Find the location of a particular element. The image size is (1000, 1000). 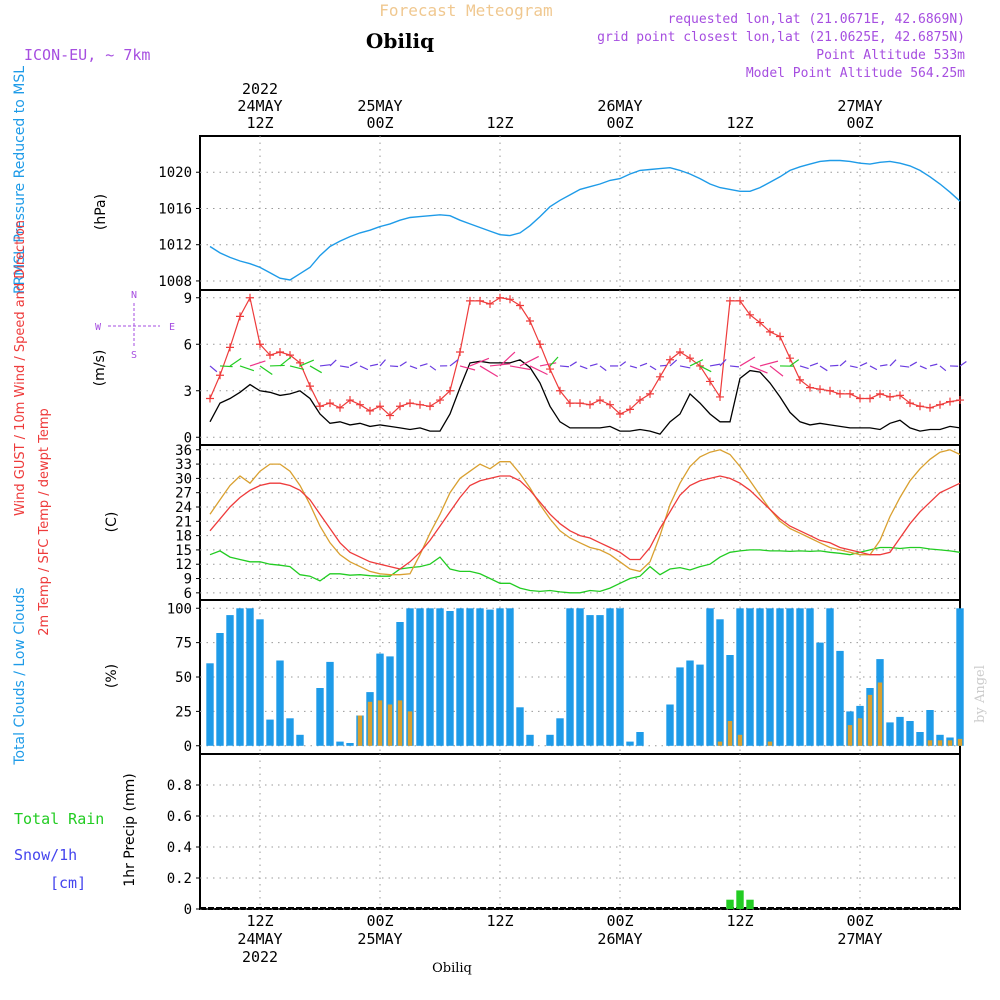

cloud-unit: (%) is located at coordinates (112, 676).